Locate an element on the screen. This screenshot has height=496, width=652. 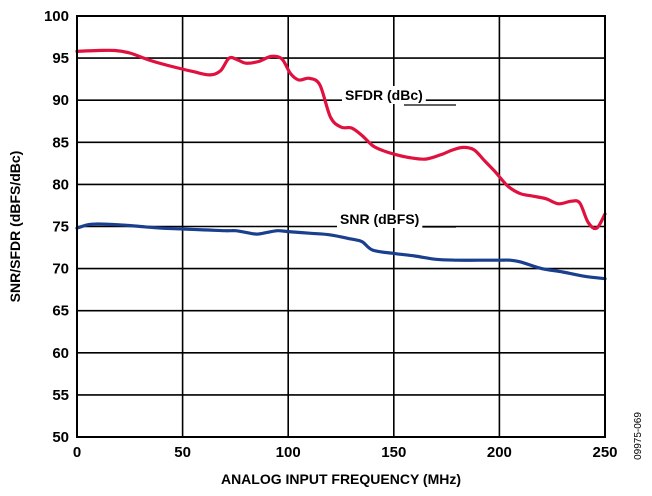
x-tick-label: 100 is located at coordinates (288, 452).